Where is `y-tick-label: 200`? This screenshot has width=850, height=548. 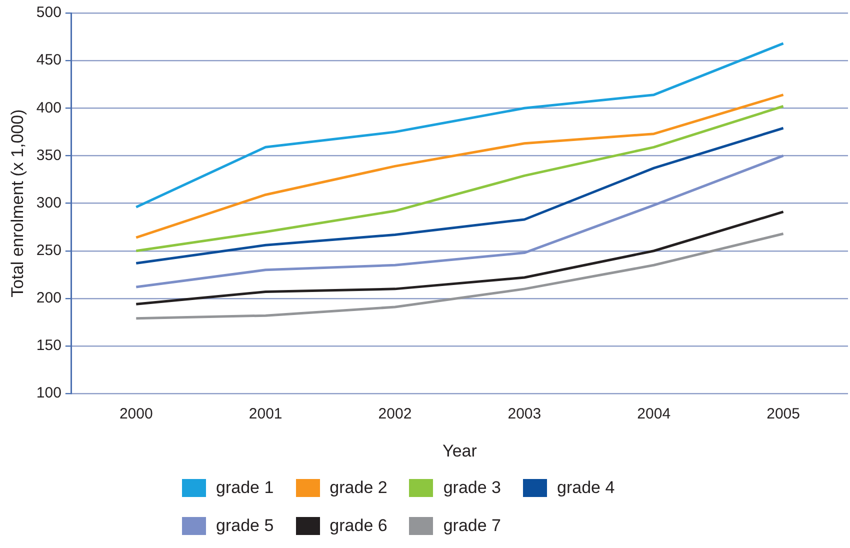
y-tick-label: 200 is located at coordinates (49, 298).